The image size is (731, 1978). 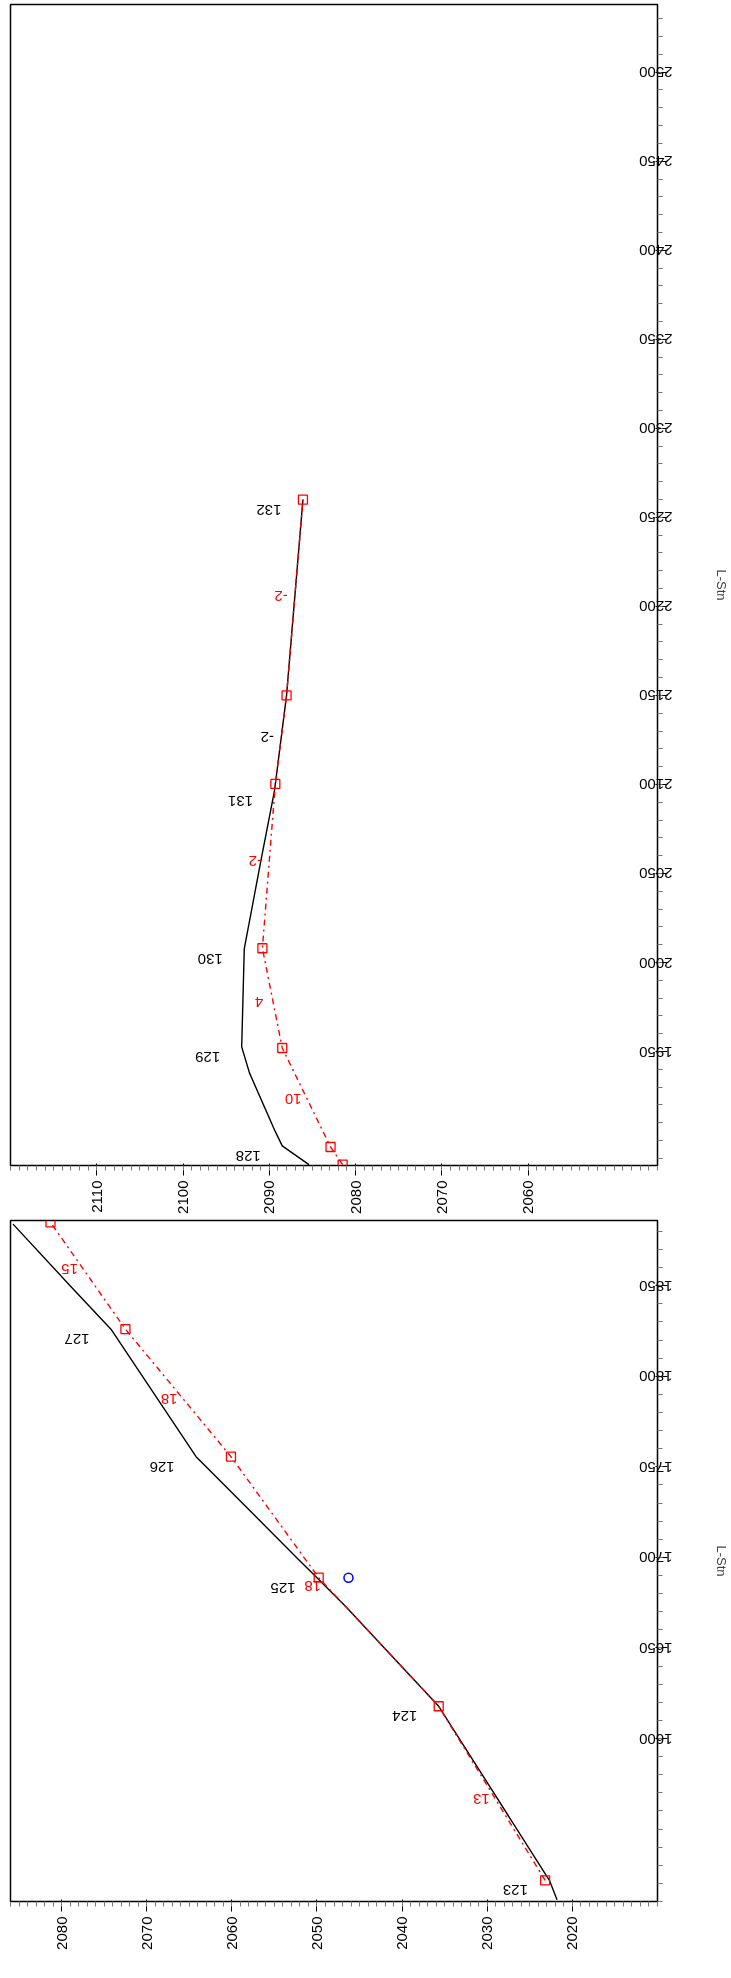 What do you see at coordinates (293, 1099) in the screenshot?
I see `annotation: 10` at bounding box center [293, 1099].